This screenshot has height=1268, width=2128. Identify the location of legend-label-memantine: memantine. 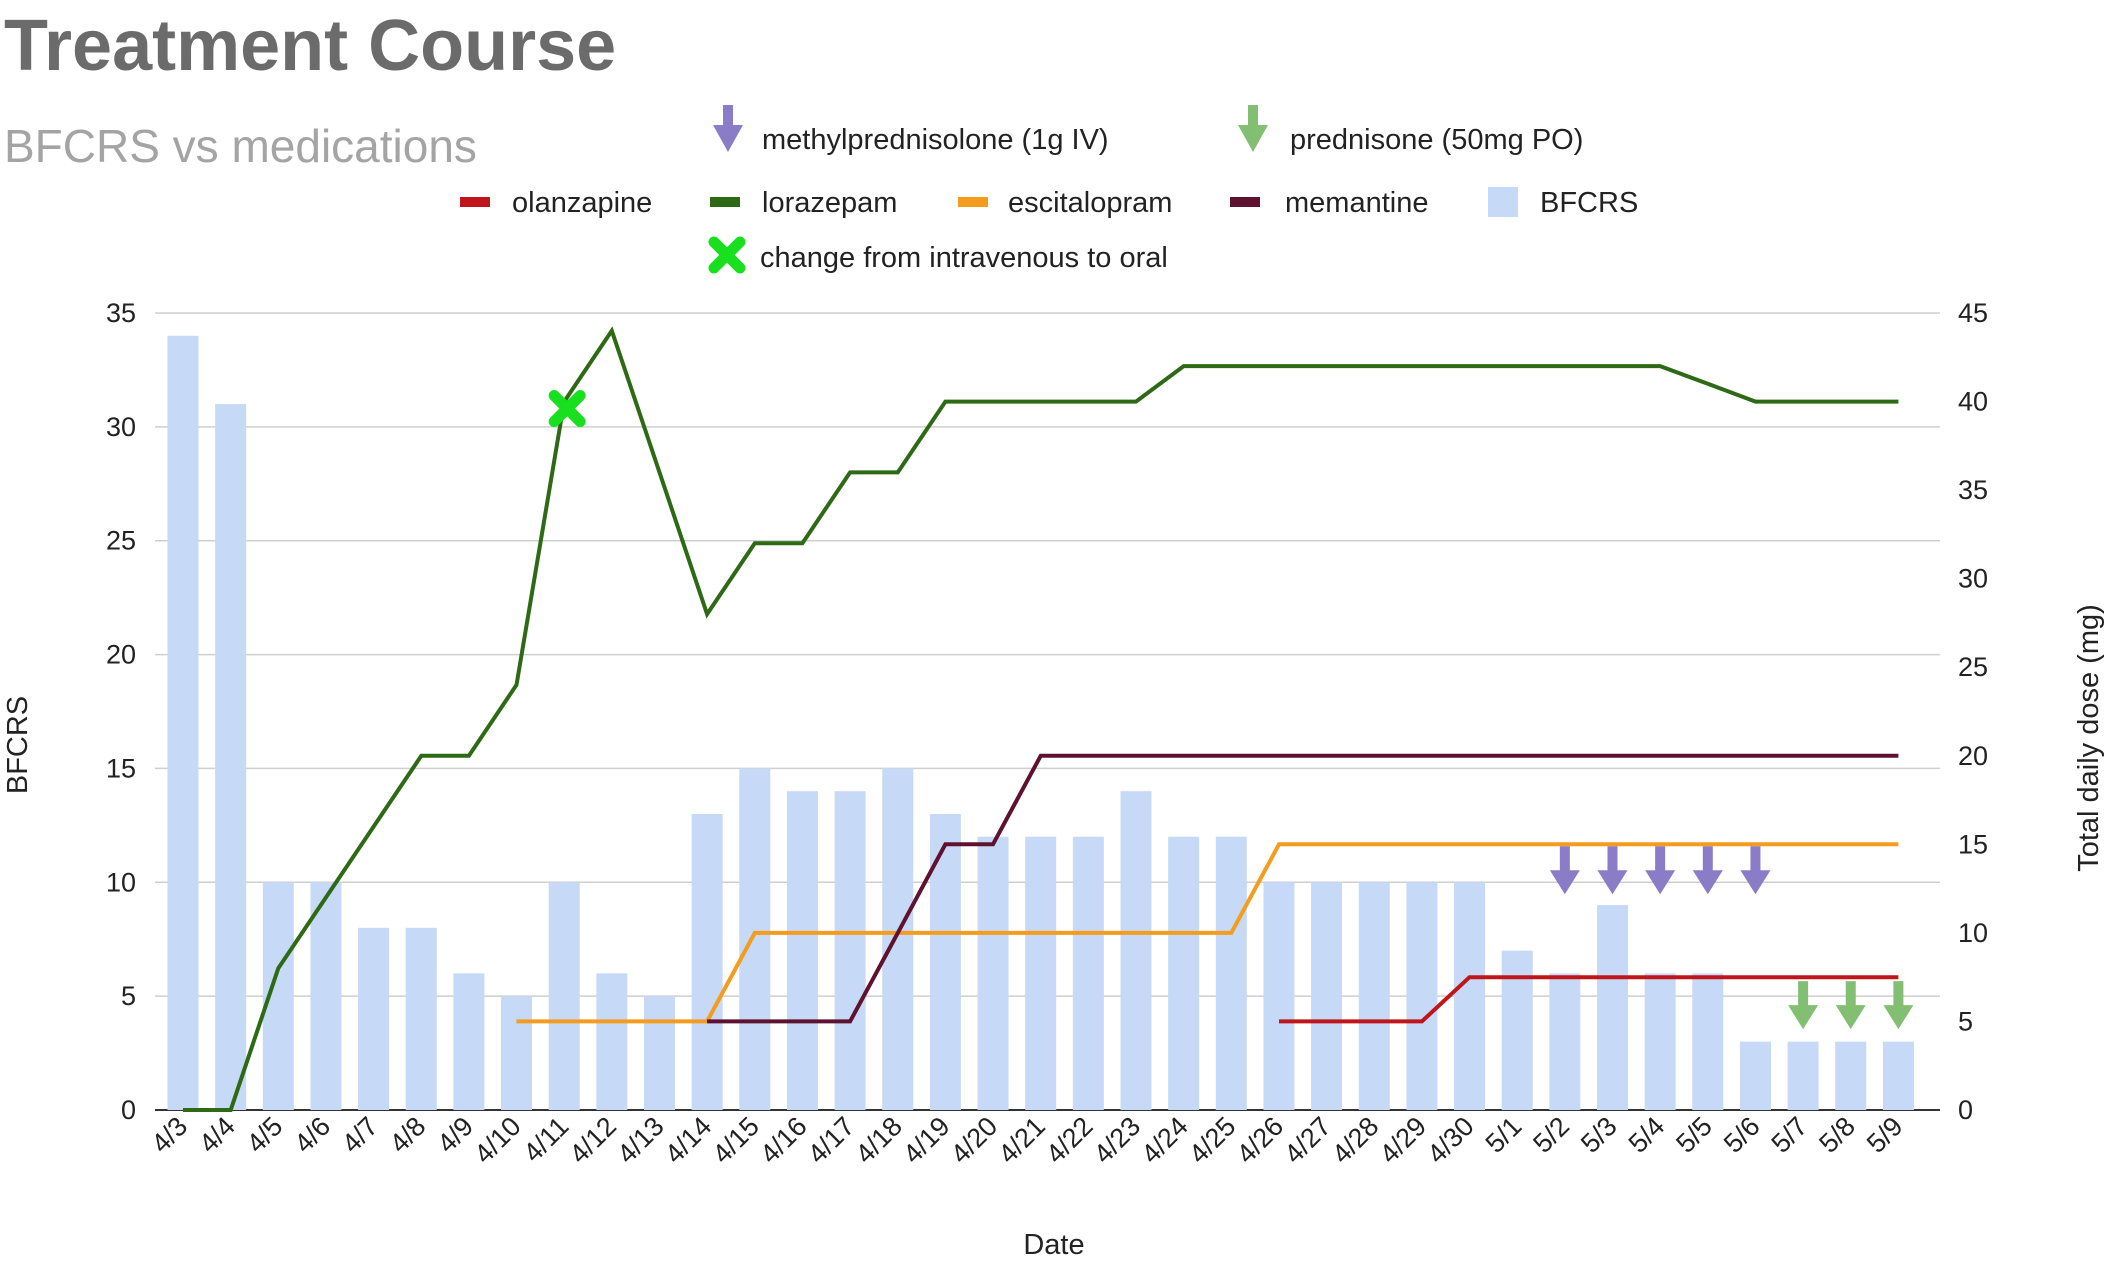
(1356, 203).